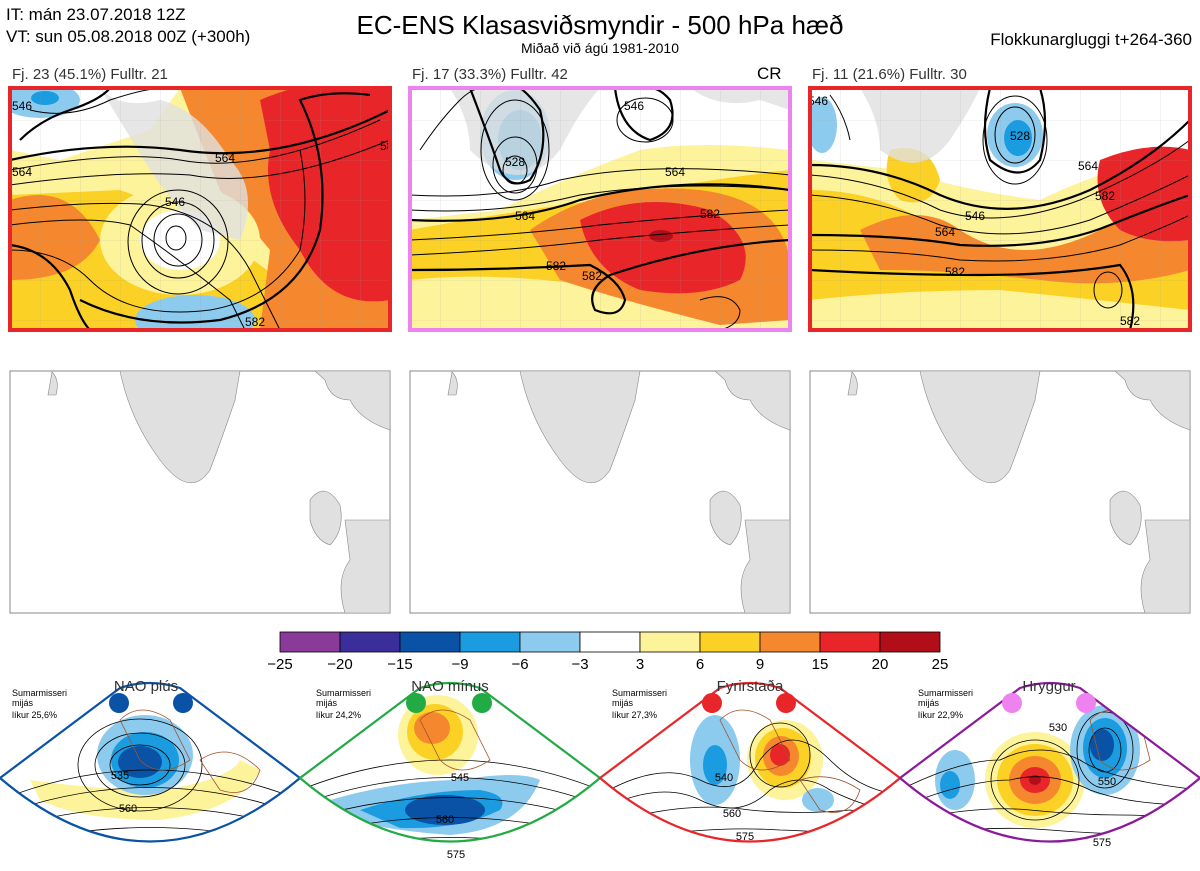 The width and height of the screenshot is (1200, 871). I want to click on regime-4-prob: líkur 22,9%, so click(940, 715).